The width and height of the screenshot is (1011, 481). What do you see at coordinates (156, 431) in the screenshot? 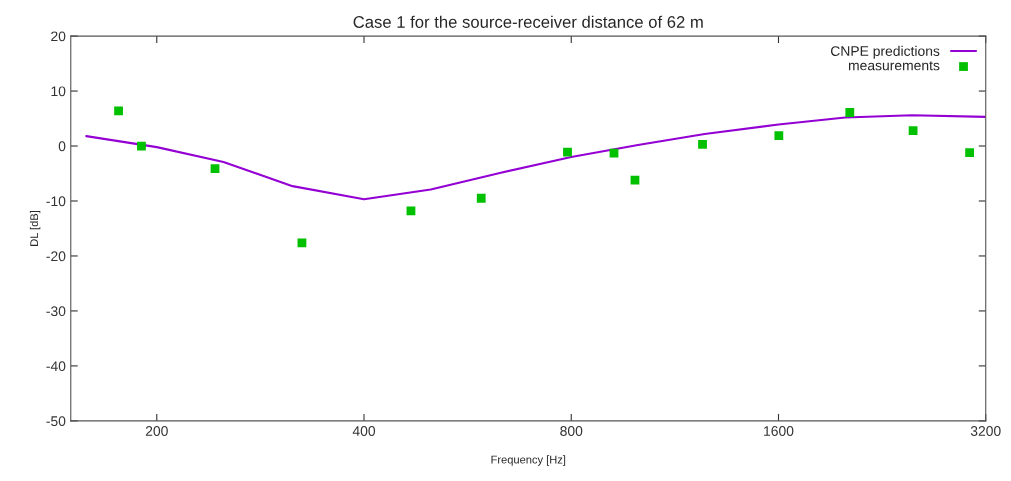
I see `x-tick-label: 200` at bounding box center [156, 431].